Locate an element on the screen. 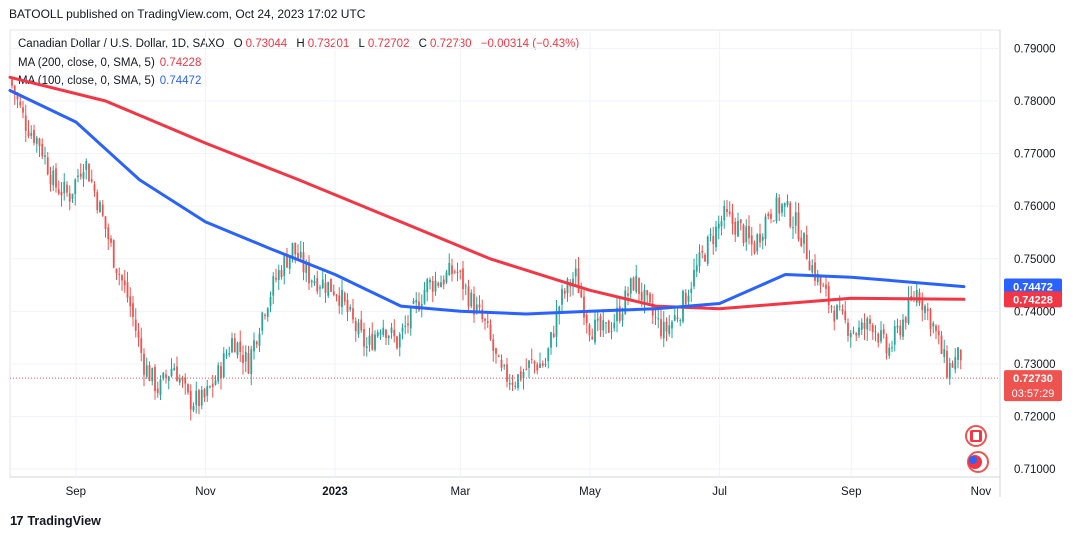 Image resolution: width=1080 pixels, height=538 pixels. y-tick-label: 0.75000 is located at coordinates (1035, 260).